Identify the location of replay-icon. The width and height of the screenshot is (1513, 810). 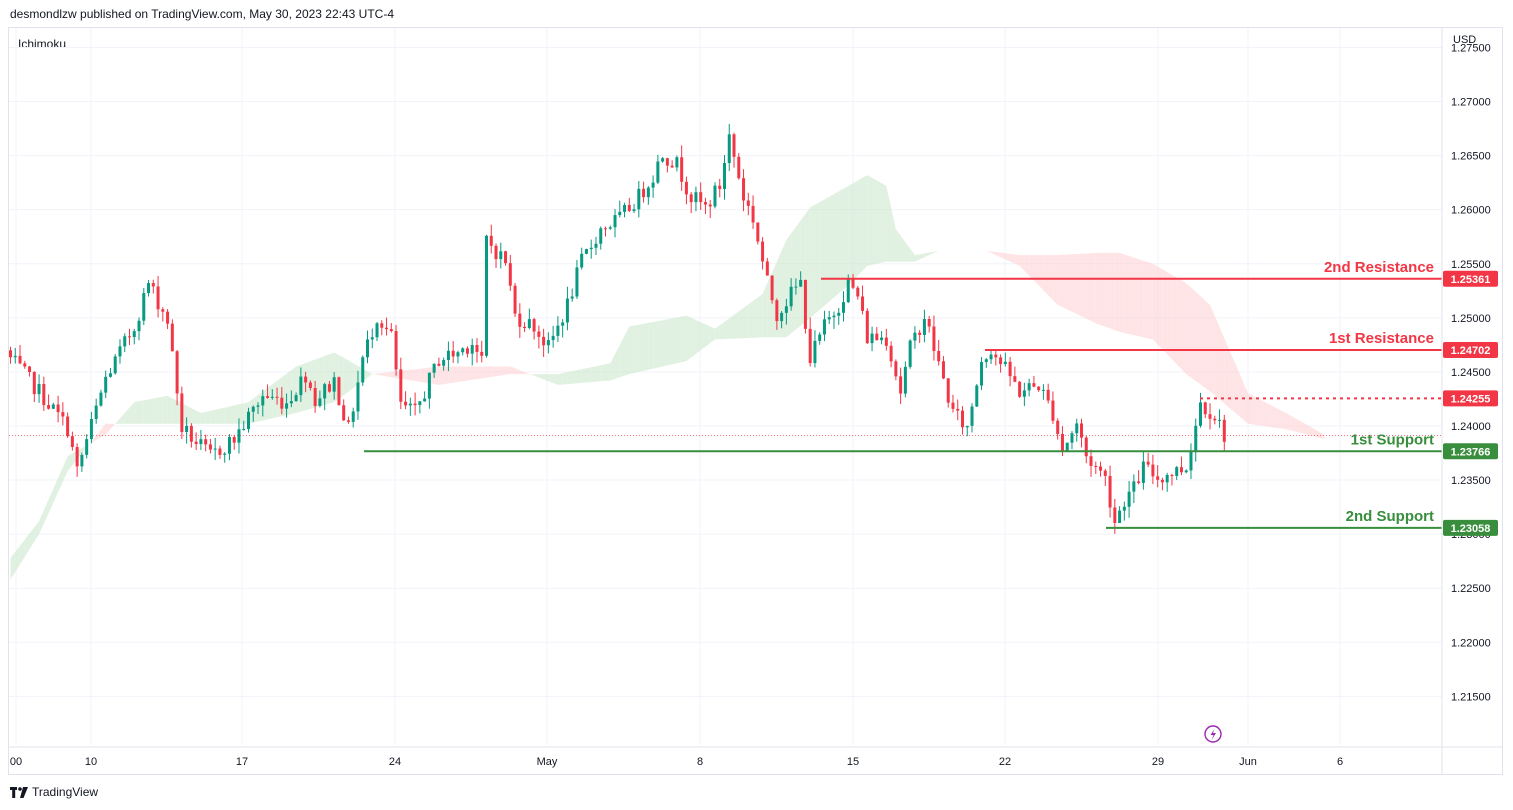
(1213, 734).